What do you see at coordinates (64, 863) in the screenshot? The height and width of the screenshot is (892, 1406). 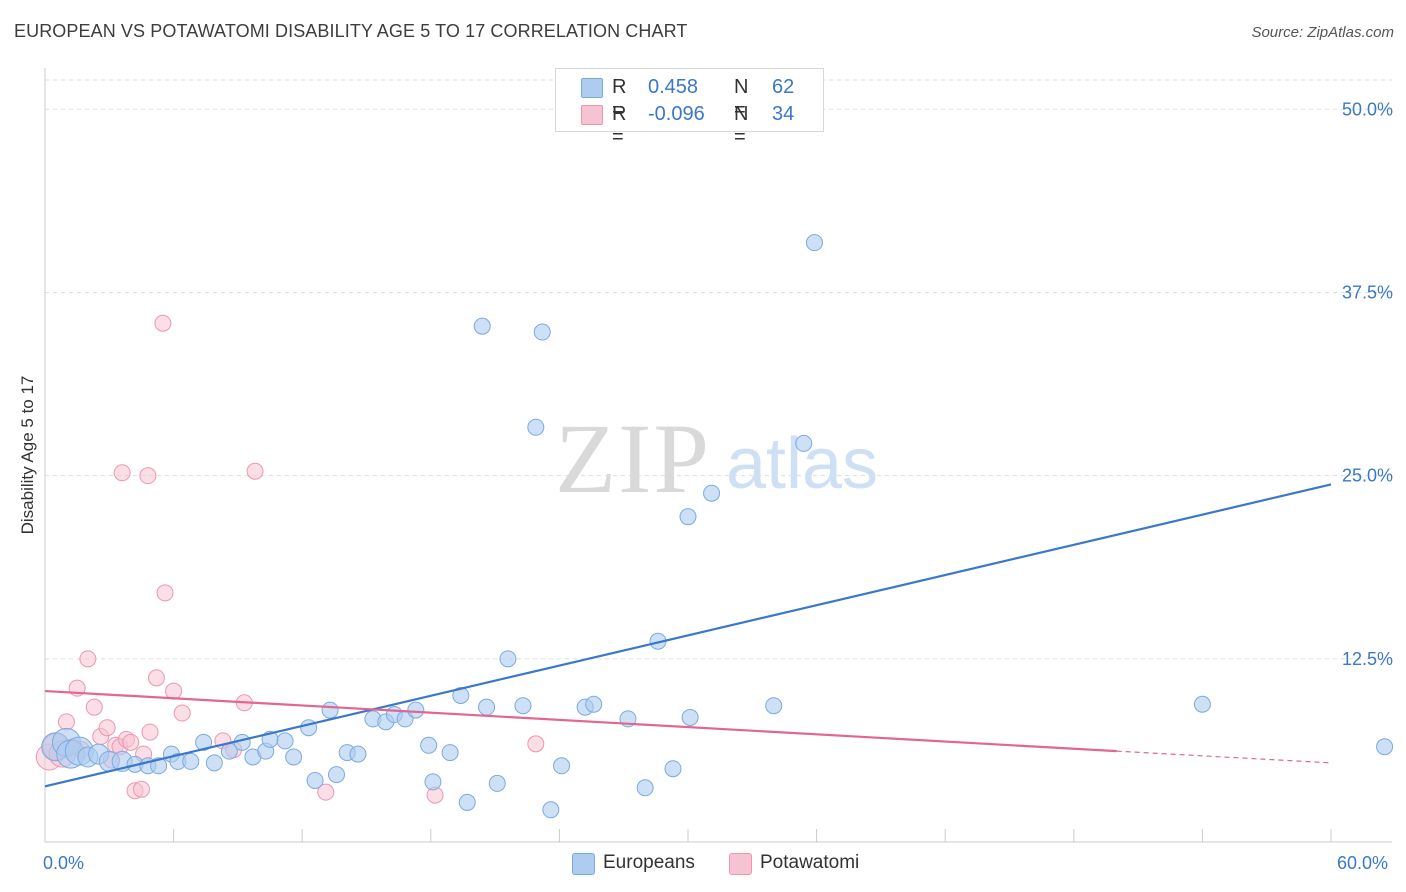 I see `x-tick-min: 0.0%` at bounding box center [64, 863].